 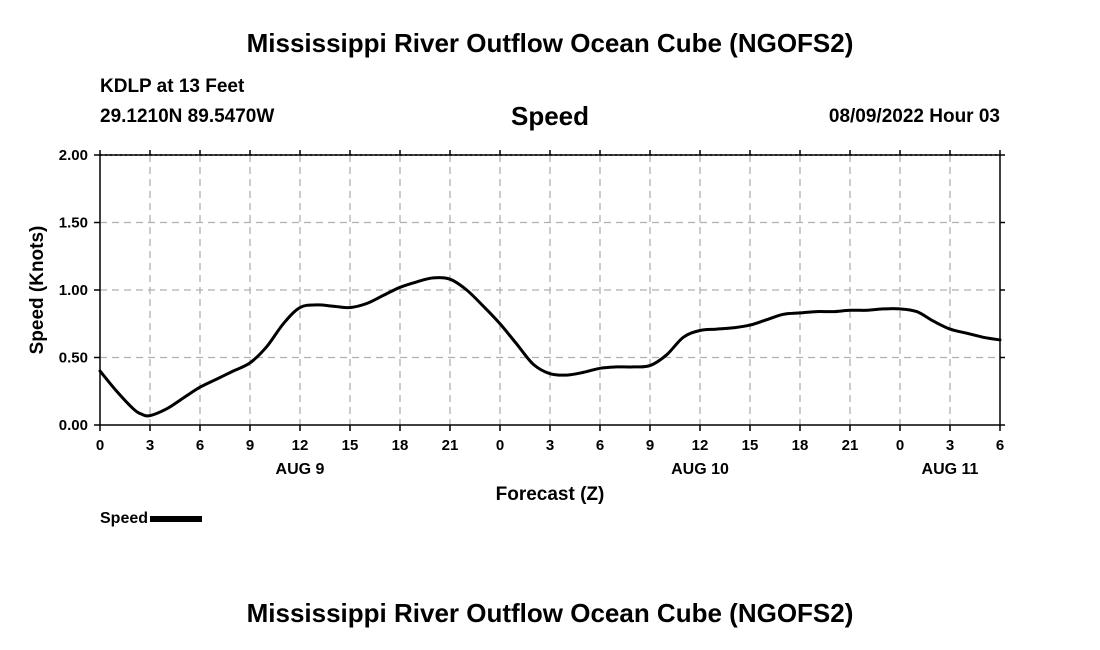 I want to click on station-coordinates: 29.1210N 89.5470W, so click(x=187, y=116).